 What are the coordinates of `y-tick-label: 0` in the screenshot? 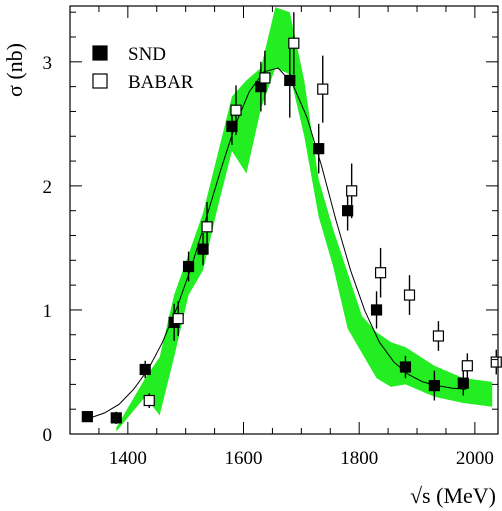 It's located at (48, 435).